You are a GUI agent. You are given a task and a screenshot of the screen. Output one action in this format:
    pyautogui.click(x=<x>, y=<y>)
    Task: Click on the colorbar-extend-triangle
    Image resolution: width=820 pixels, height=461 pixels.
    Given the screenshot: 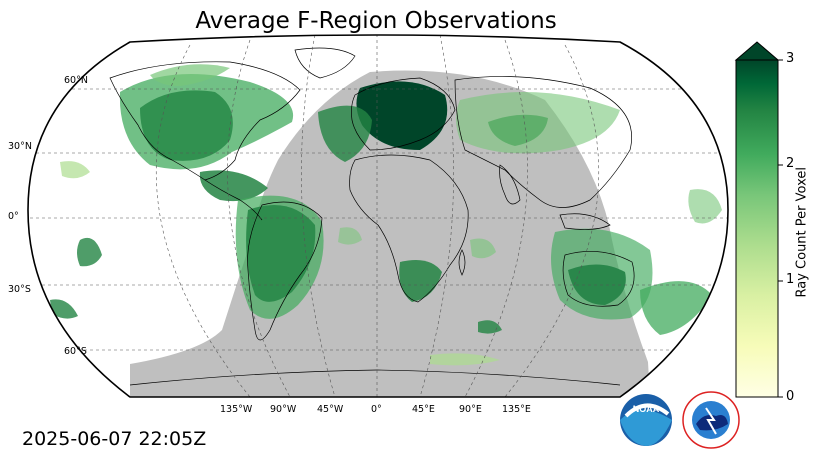 What is the action you would take?
    pyautogui.click(x=757, y=51)
    